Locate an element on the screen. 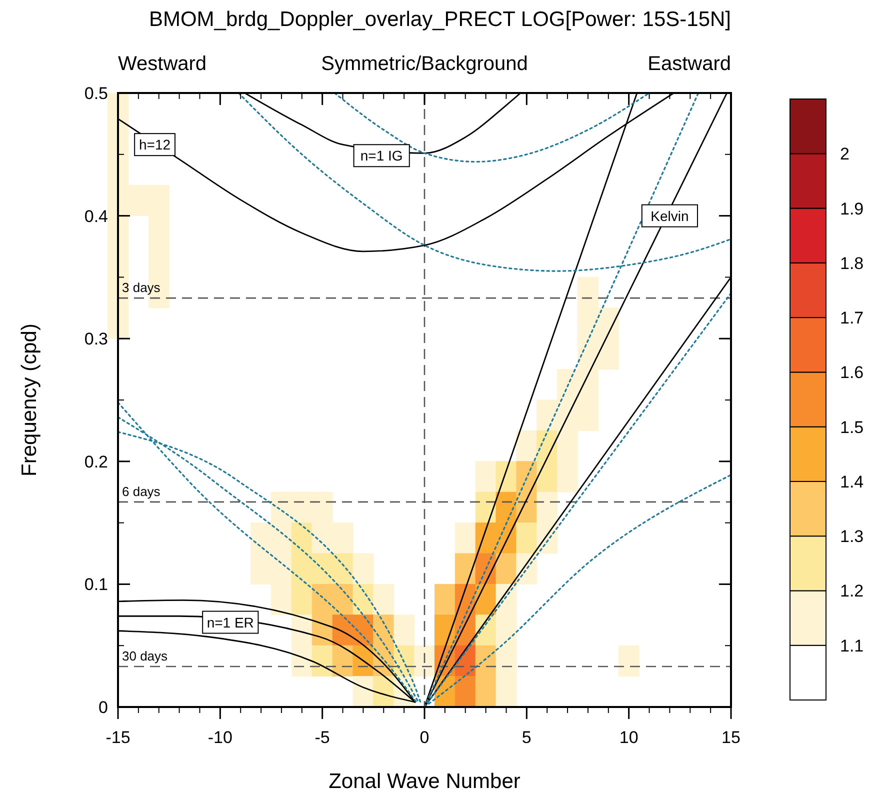 The image size is (877, 796). color-bar-label: 2 is located at coordinates (845, 154).